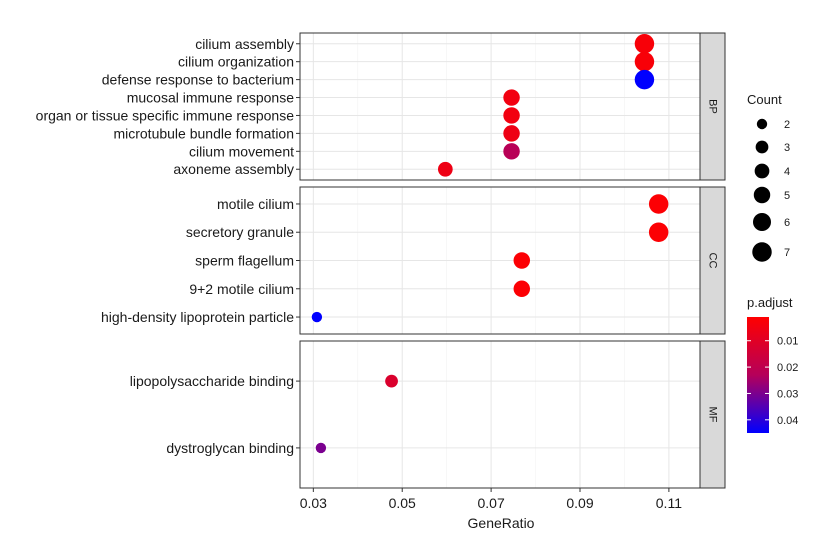 This screenshot has height=540, width=816. What do you see at coordinates (211, 98) in the screenshot?
I see `y-tick-label: mucosal immune response` at bounding box center [211, 98].